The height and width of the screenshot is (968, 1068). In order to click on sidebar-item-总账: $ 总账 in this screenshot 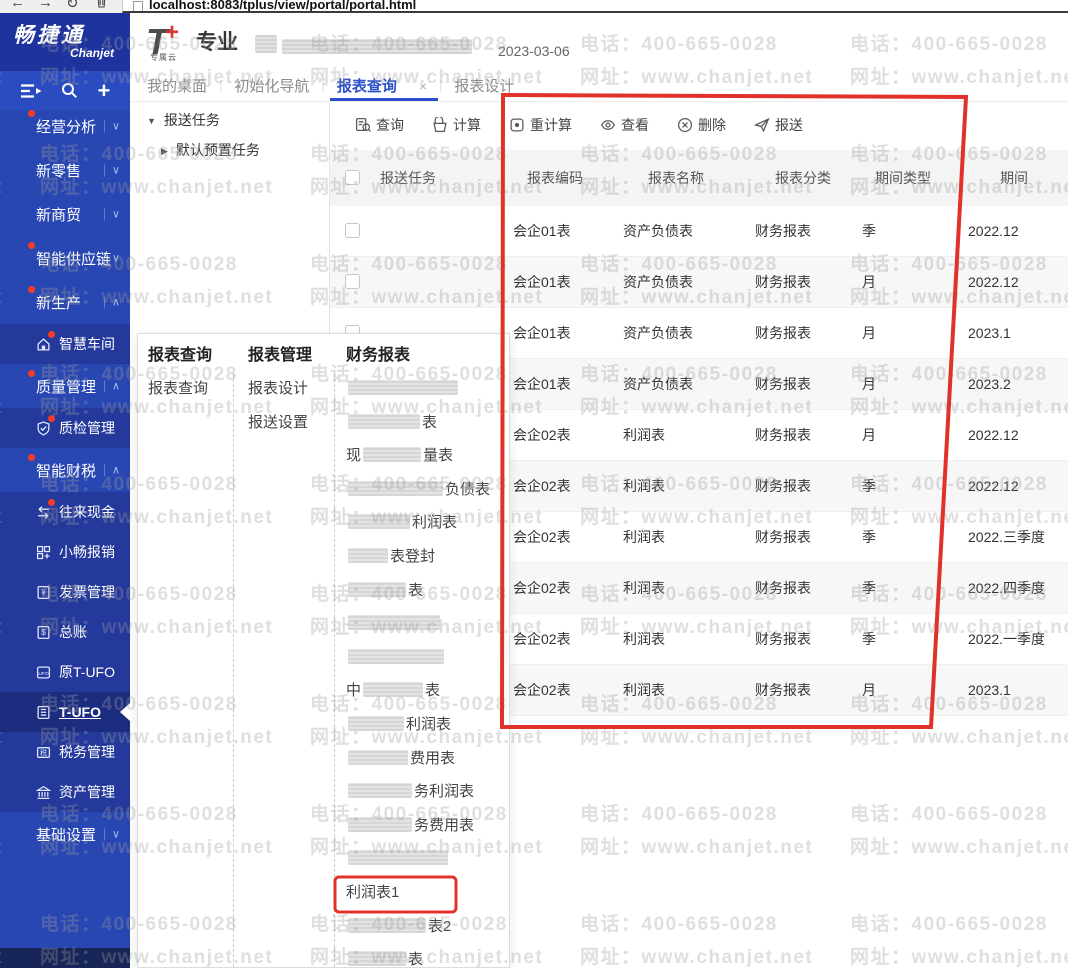, I will do `click(65, 632)`.